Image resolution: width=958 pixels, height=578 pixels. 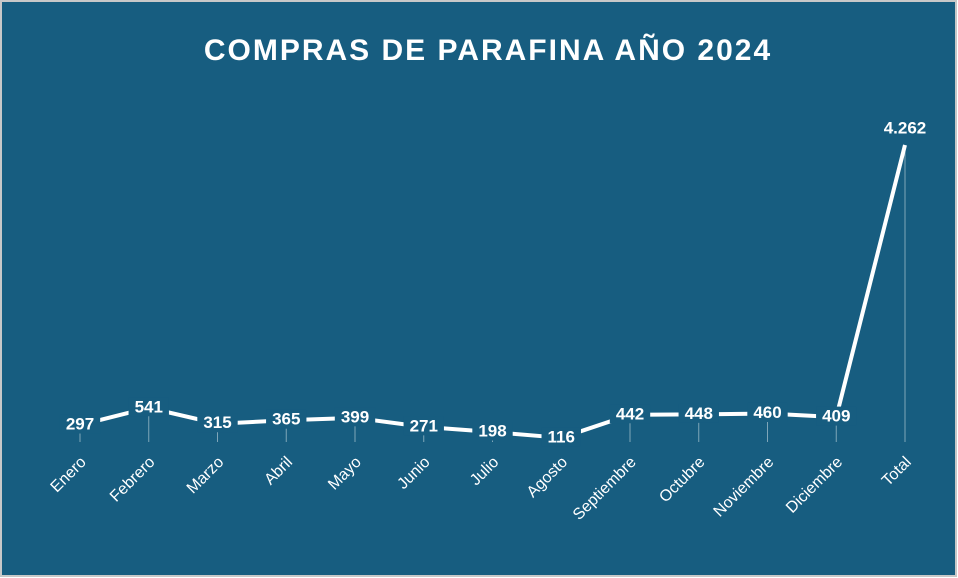 I want to click on data-label-group: 442, so click(x=630, y=414).